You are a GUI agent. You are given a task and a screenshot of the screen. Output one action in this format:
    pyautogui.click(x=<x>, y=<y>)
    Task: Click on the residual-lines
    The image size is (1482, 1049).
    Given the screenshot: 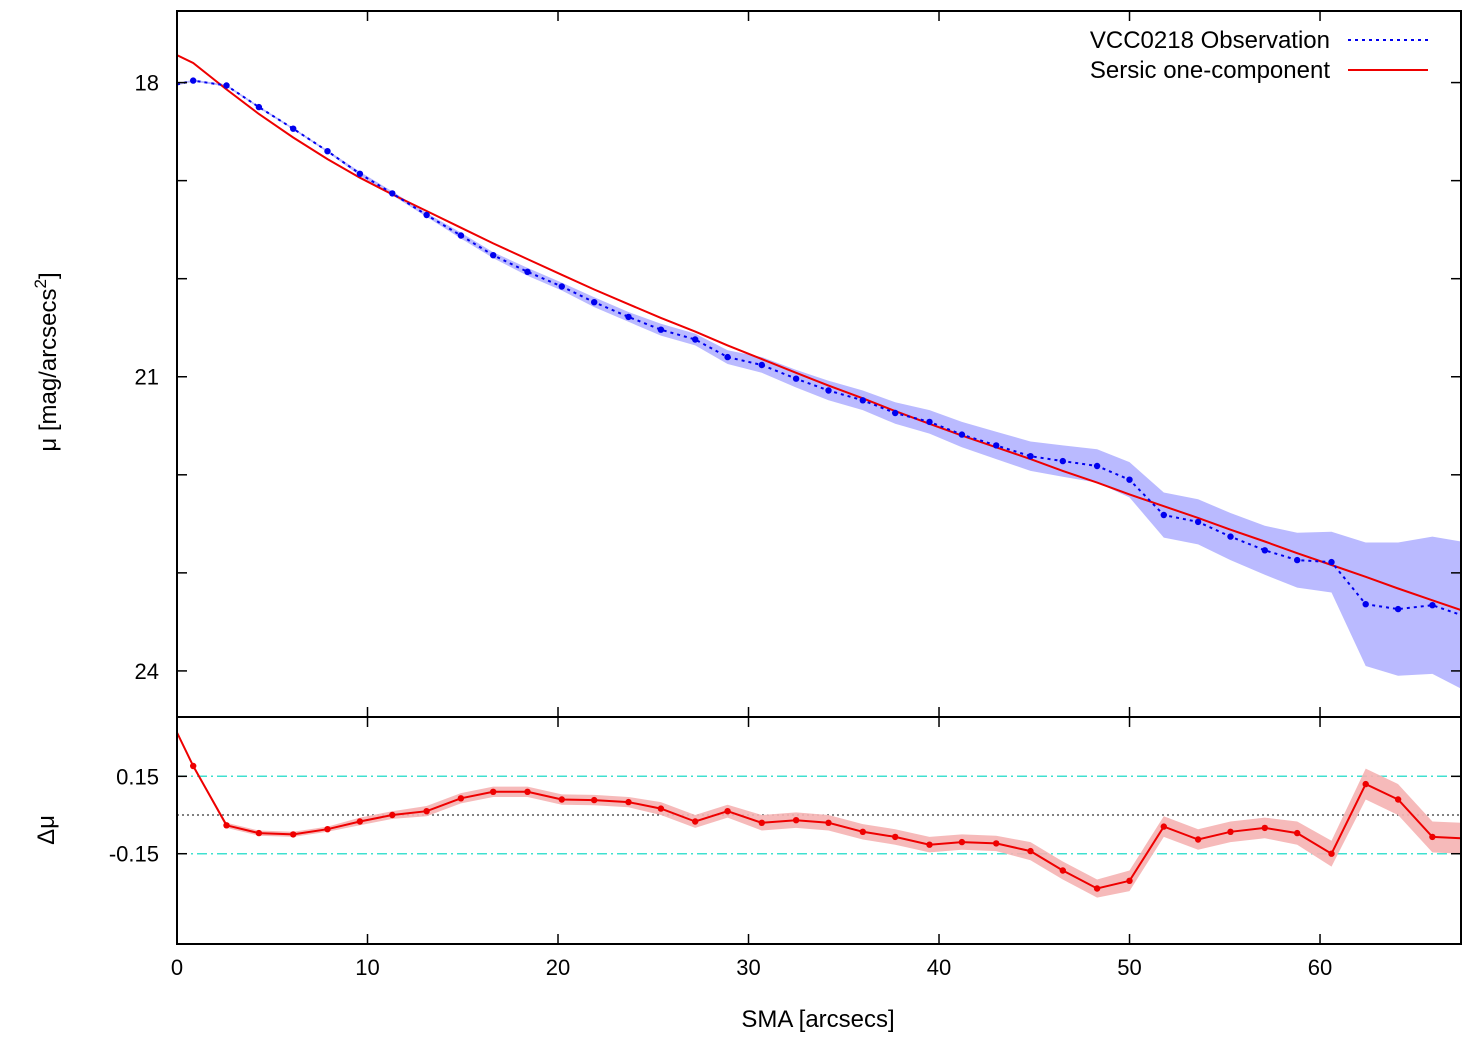 What is the action you would take?
    pyautogui.click(x=819, y=812)
    